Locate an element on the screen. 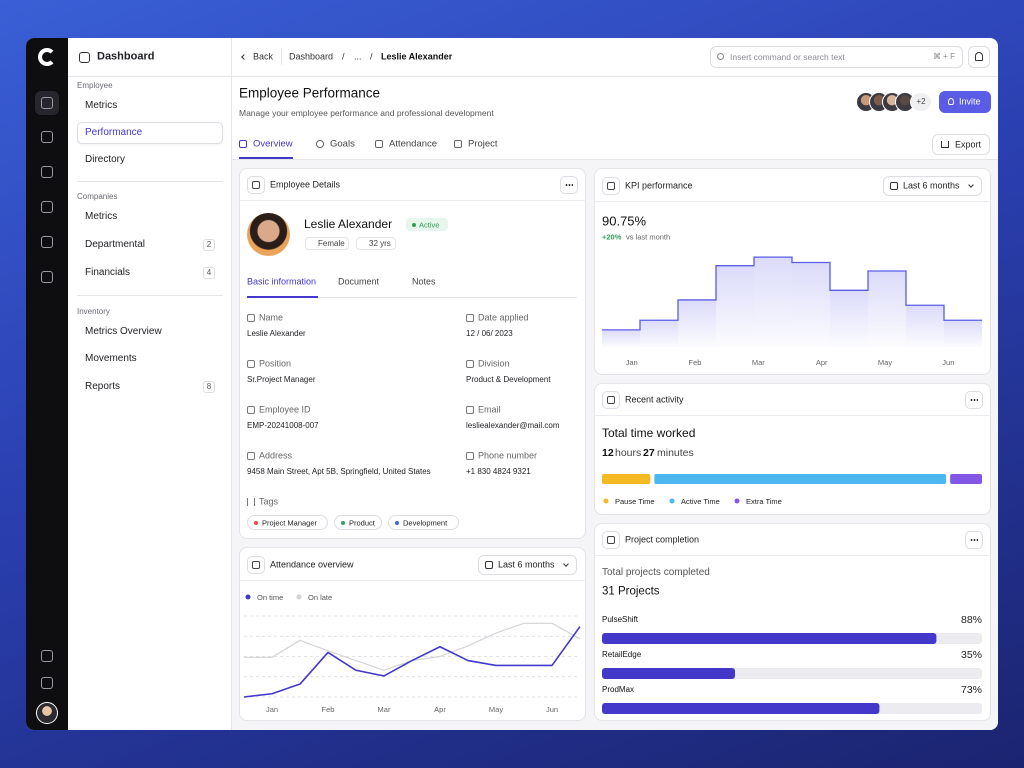 This screenshot has height=768, width=1024. nav-item: Movements is located at coordinates (111, 358).